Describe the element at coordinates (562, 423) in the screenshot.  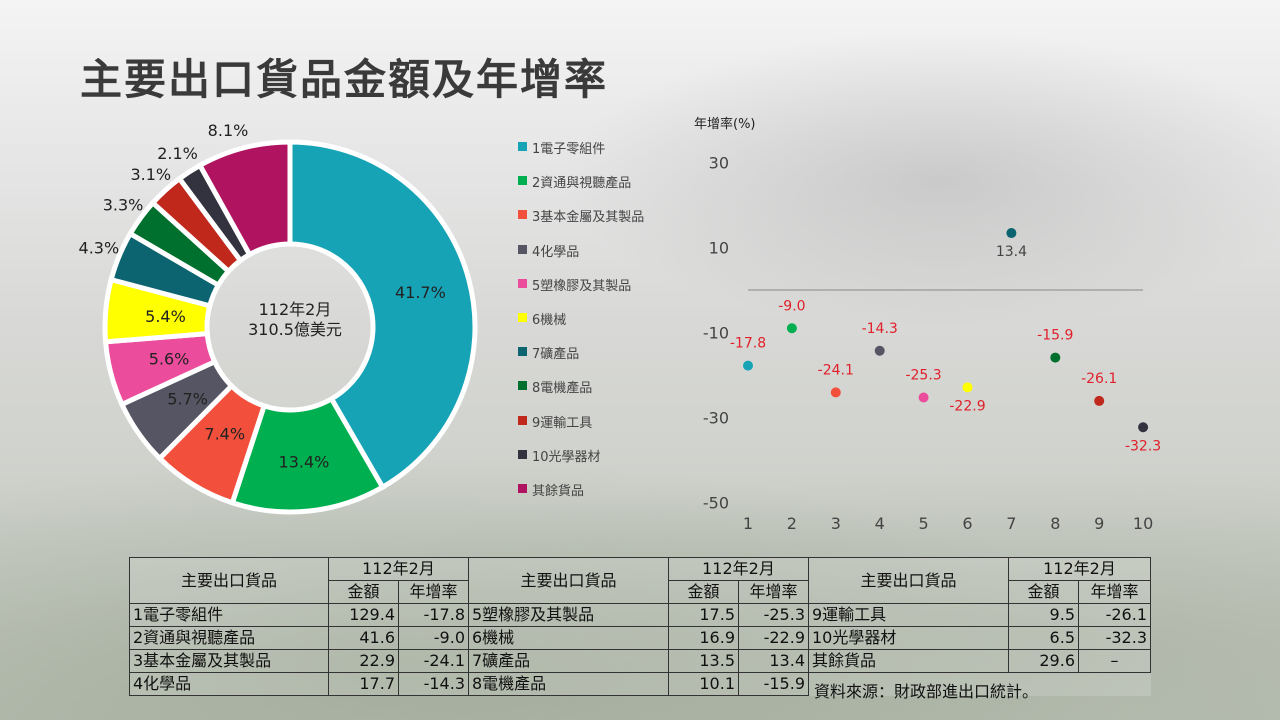
I see `legend-label: 9運輸工具` at that location.